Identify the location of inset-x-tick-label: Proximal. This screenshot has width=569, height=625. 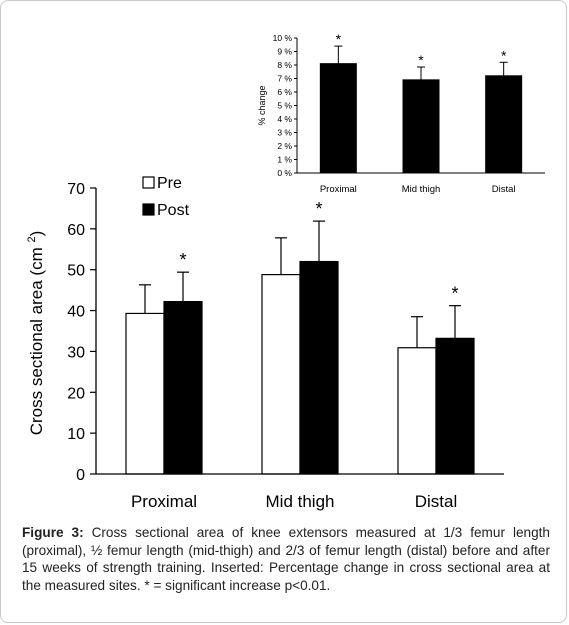
(338, 189).